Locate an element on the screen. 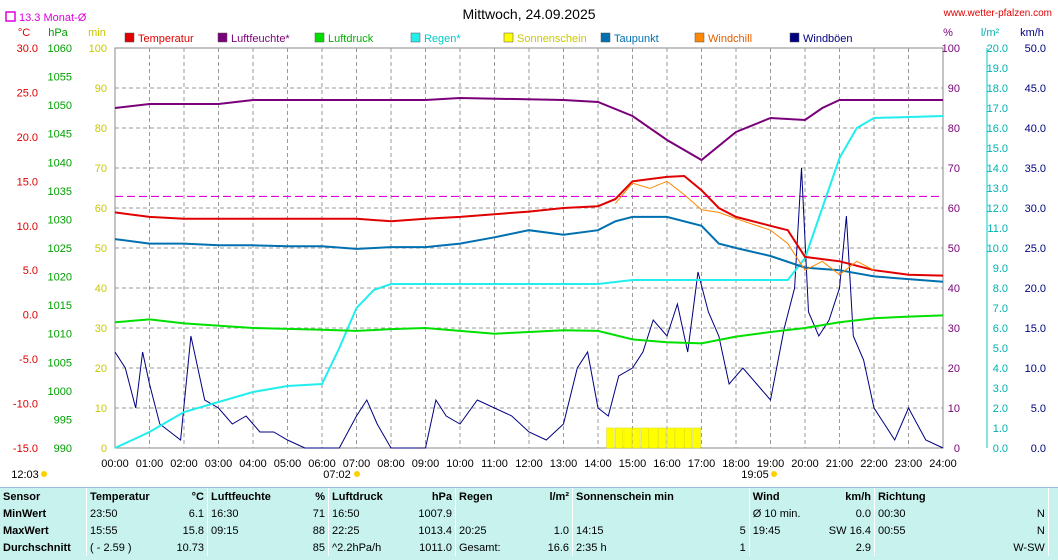  y-tick-label-temp: 5.0 is located at coordinates (30, 271).